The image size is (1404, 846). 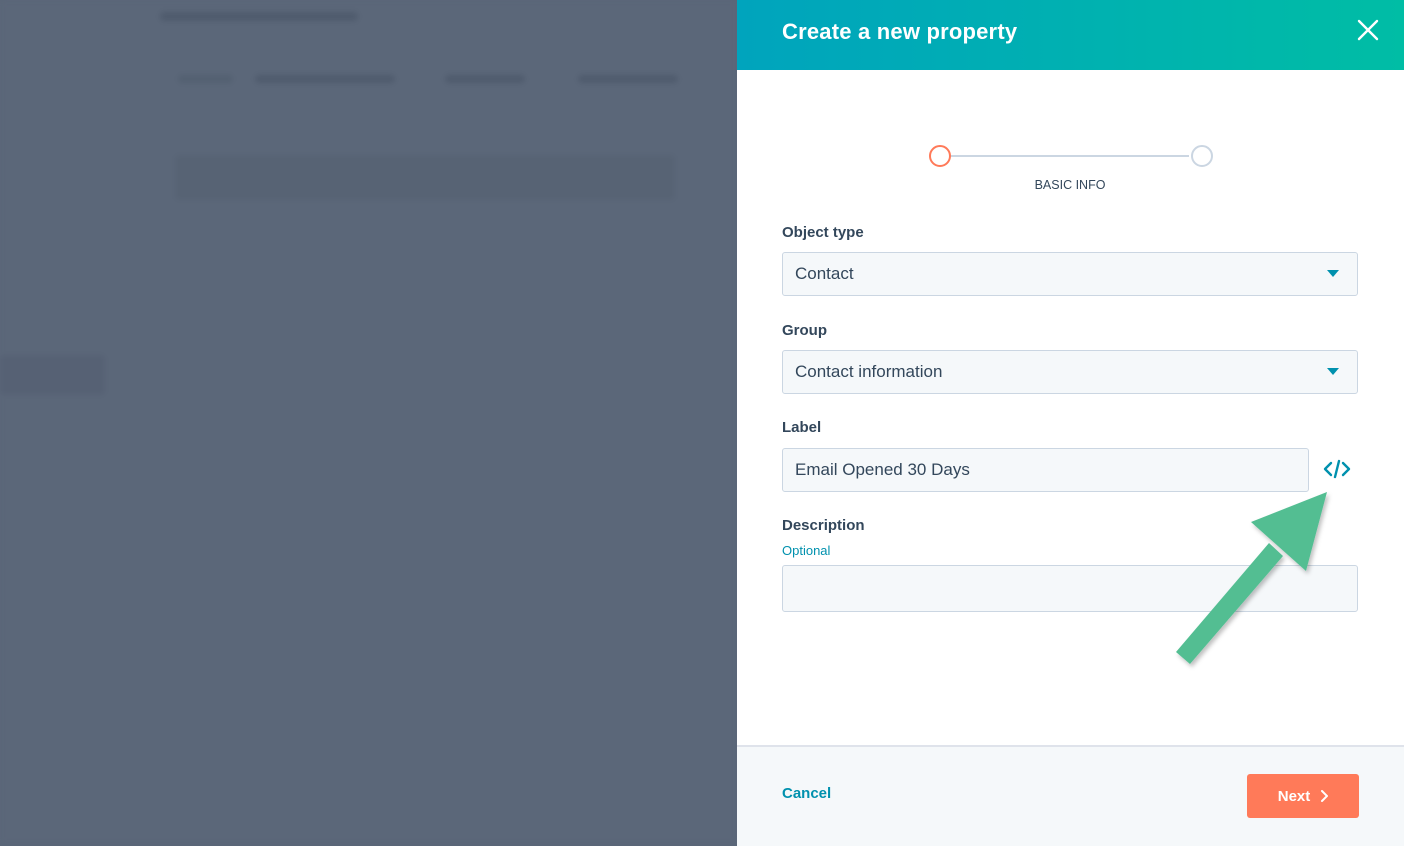 What do you see at coordinates (1202, 156) in the screenshot?
I see `step-2-indicator` at bounding box center [1202, 156].